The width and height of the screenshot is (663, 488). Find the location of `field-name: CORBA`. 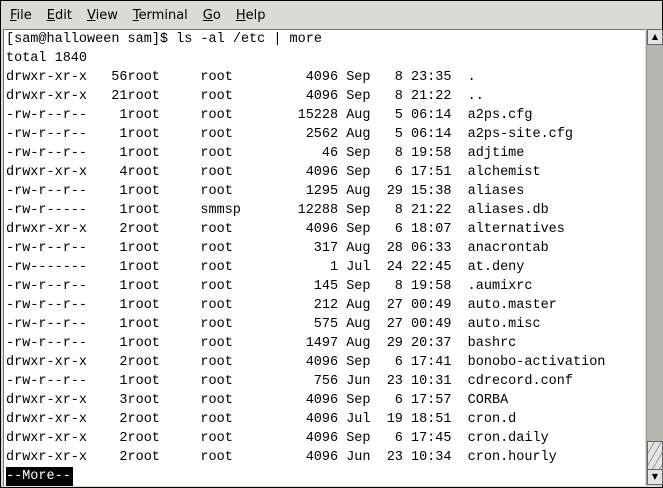

field-name: CORBA is located at coordinates (488, 400).